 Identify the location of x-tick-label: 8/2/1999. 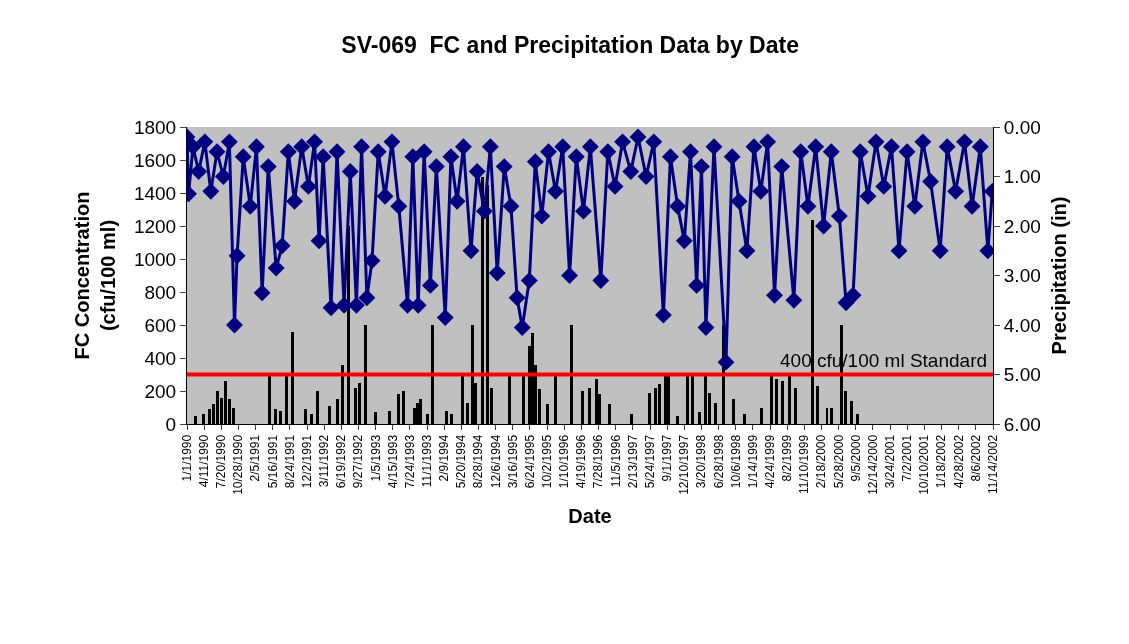
(787, 458).